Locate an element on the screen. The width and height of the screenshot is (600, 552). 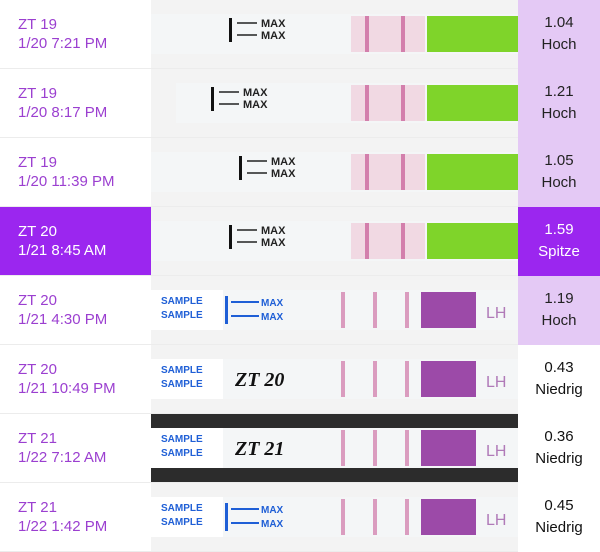
result-value: 0.36 is located at coordinates (559, 436).